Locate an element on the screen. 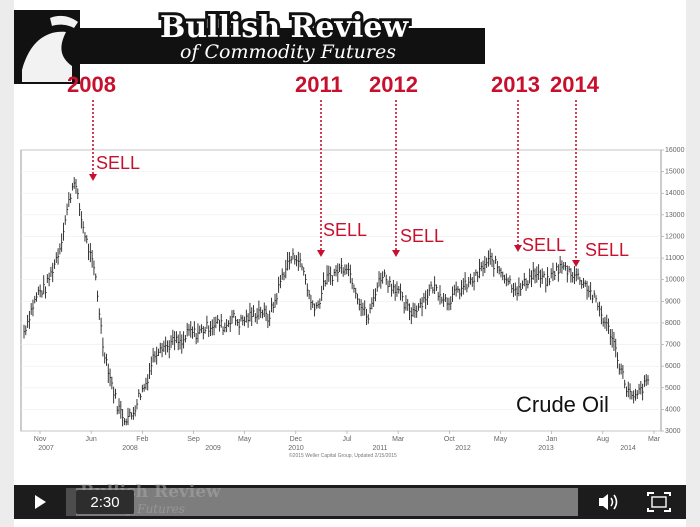  time-readout: 2:30 is located at coordinates (104, 502).